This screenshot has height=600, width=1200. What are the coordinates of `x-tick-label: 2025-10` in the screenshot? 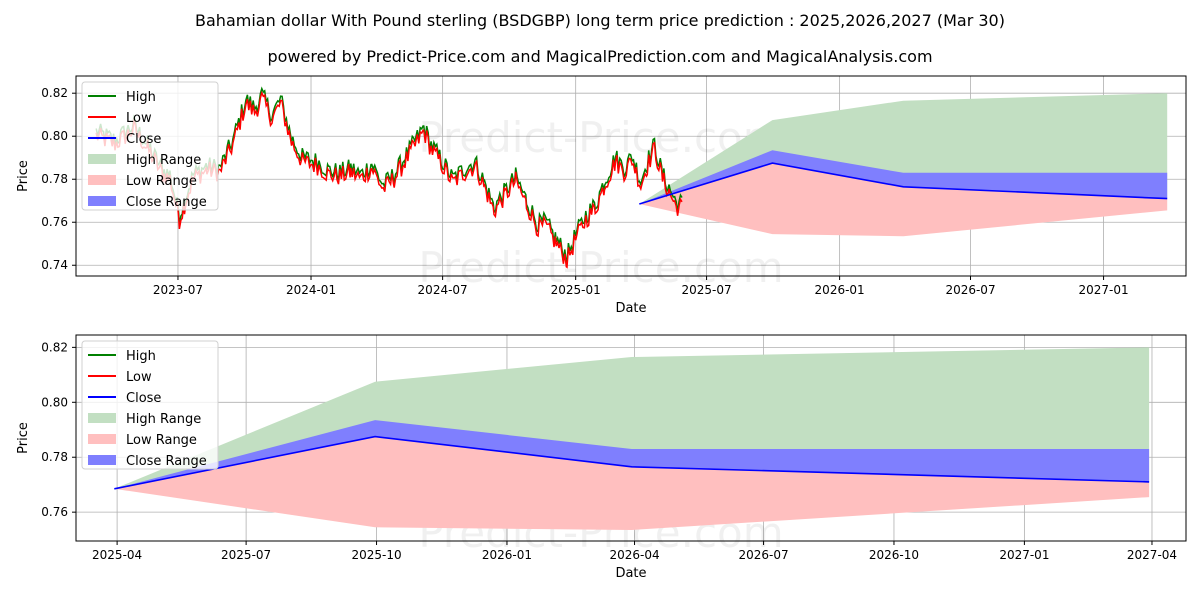 It's located at (376, 555).